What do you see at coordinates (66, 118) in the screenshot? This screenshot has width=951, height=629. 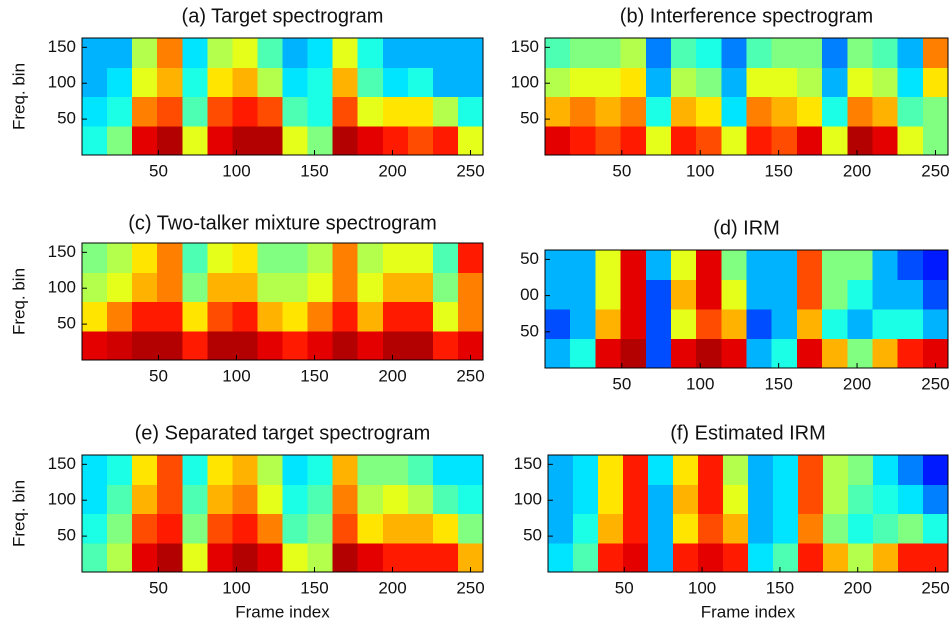 I see `y-tick-label: 50` at bounding box center [66, 118].